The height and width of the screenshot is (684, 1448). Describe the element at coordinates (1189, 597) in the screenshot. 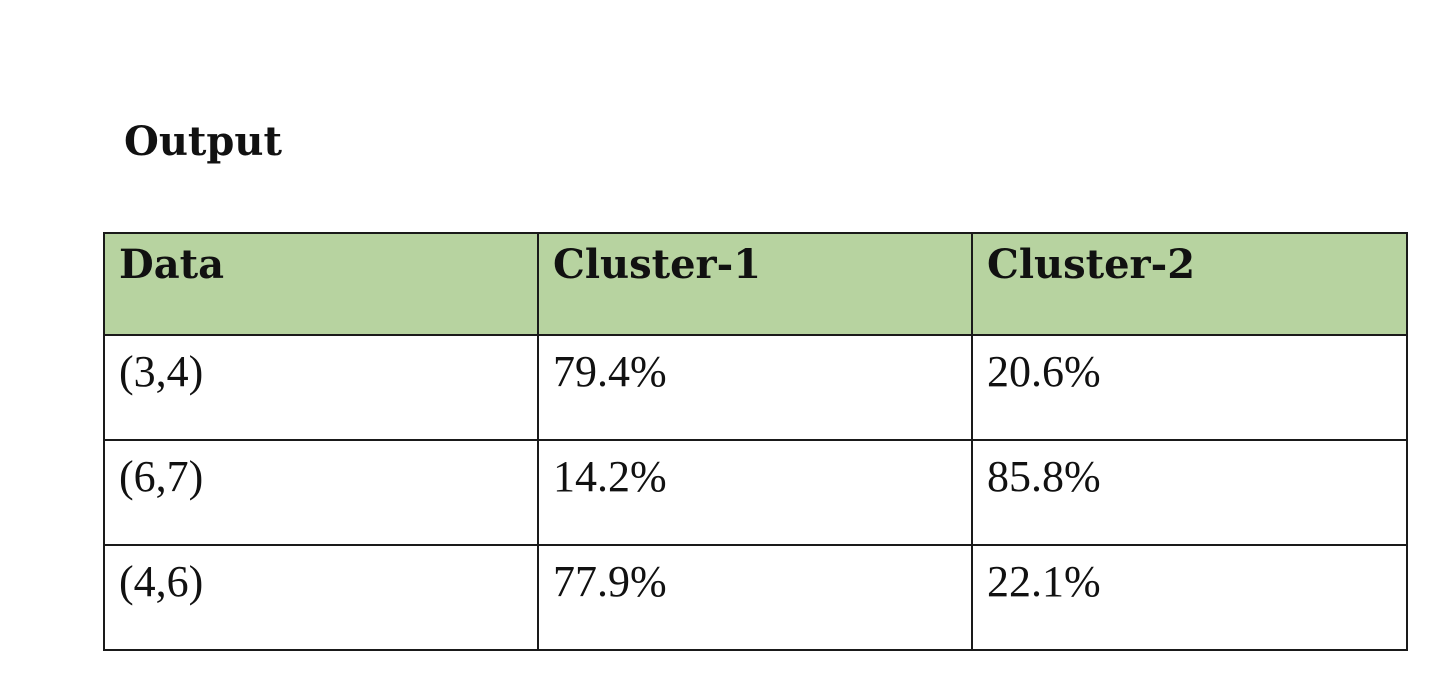

I see `cluster-2-cell: 22.1%` at that location.